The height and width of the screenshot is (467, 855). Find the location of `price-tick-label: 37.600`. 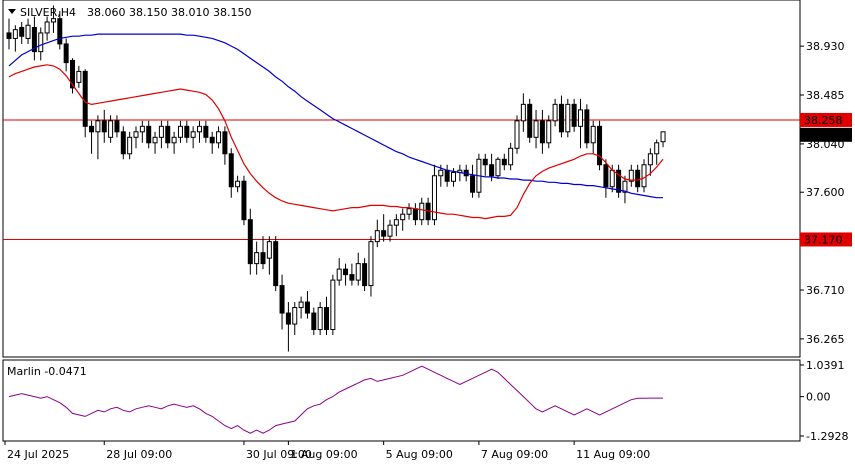

price-tick-label: 37.600 is located at coordinates (825, 192).